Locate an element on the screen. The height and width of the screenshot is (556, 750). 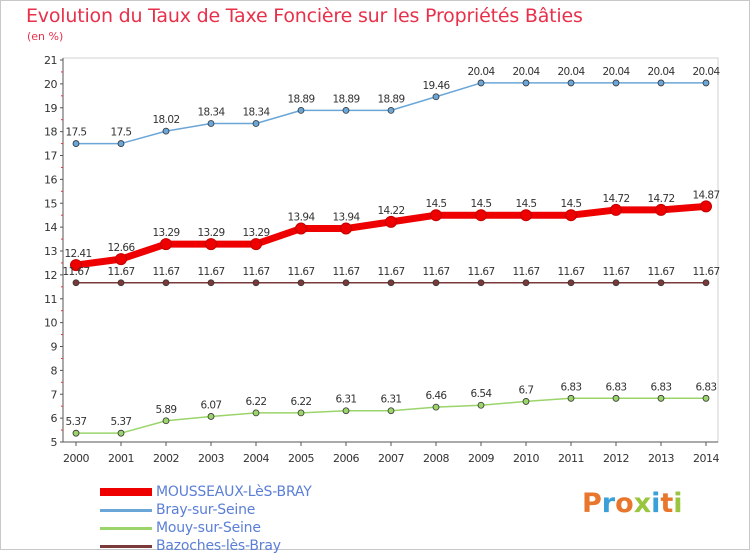
data-label: 5.89 is located at coordinates (166, 410).